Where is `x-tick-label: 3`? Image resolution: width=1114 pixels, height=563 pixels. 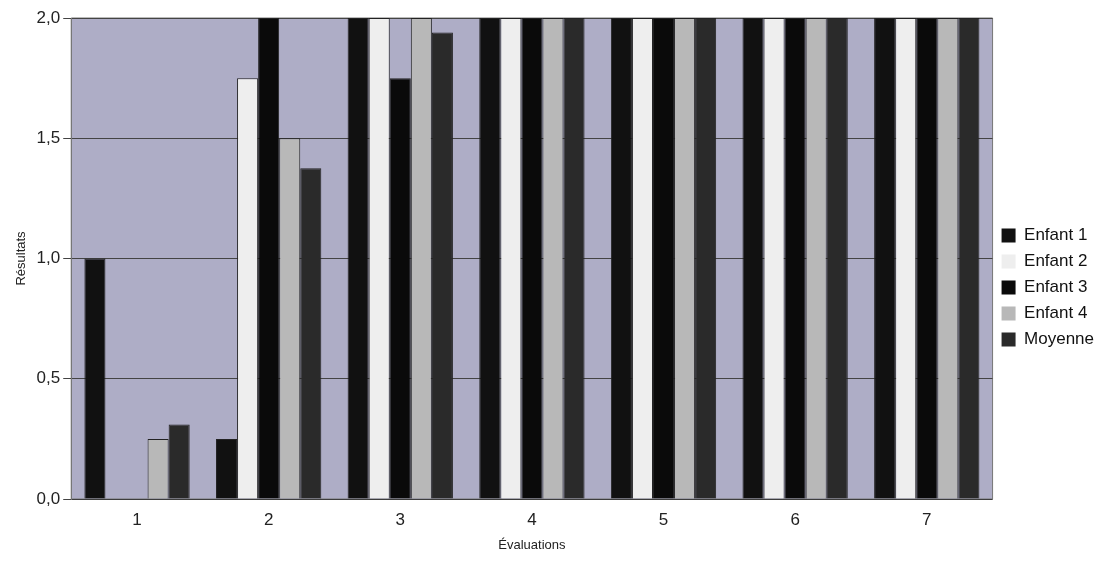 x-tick-label: 3 is located at coordinates (400, 519).